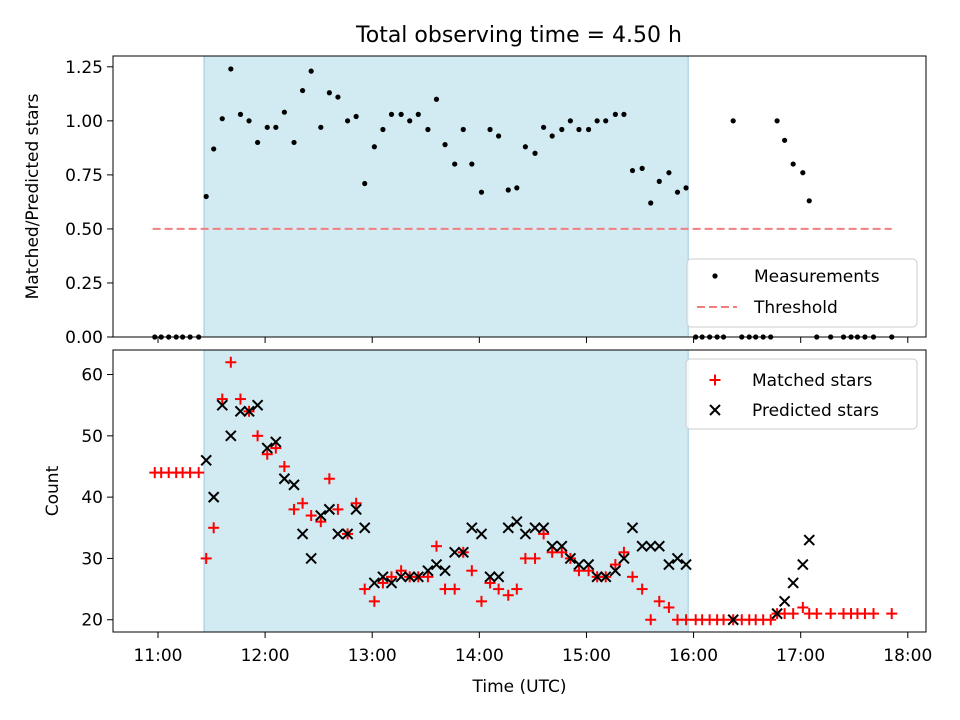  What do you see at coordinates (157, 656) in the screenshot?
I see `bottom-xtick-label-0: 11:00` at bounding box center [157, 656].